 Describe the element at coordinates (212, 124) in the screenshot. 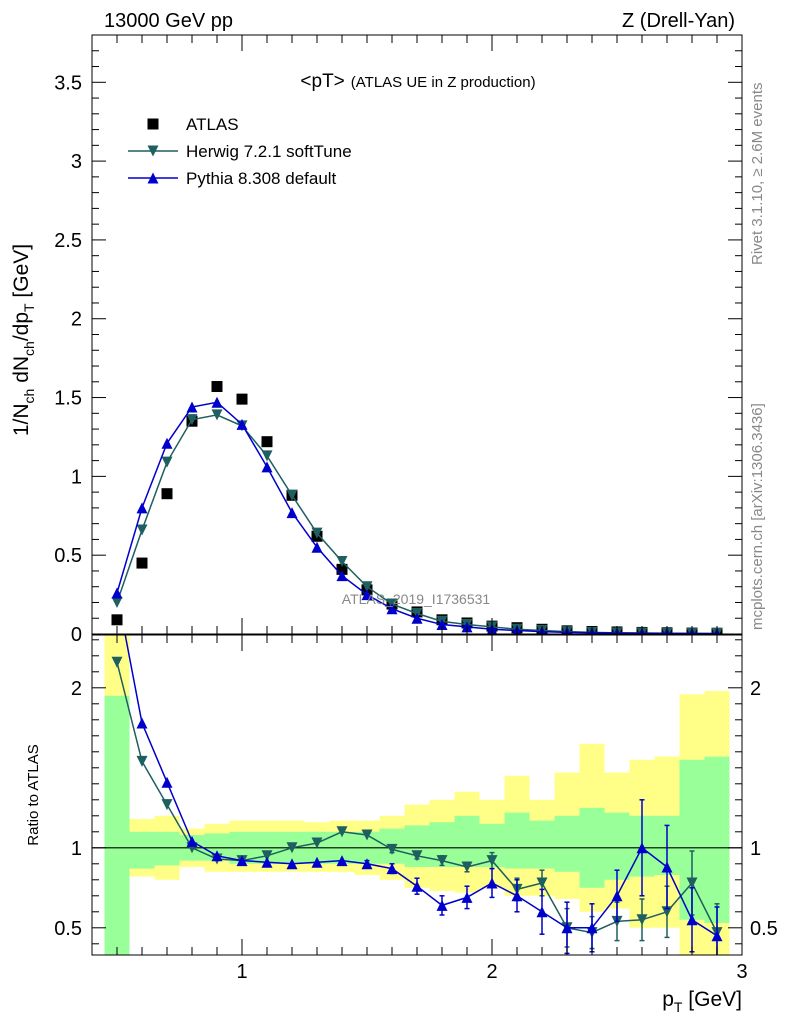

I see `legend-label: ATLAS` at that location.